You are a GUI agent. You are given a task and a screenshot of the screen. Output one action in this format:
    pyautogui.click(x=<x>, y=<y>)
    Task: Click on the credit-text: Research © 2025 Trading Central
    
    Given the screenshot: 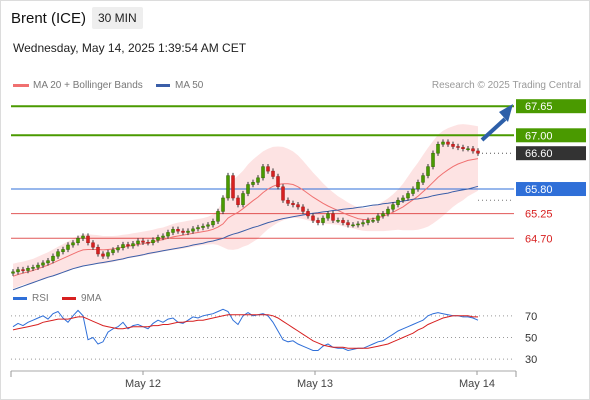 What is the action you would take?
    pyautogui.click(x=506, y=85)
    